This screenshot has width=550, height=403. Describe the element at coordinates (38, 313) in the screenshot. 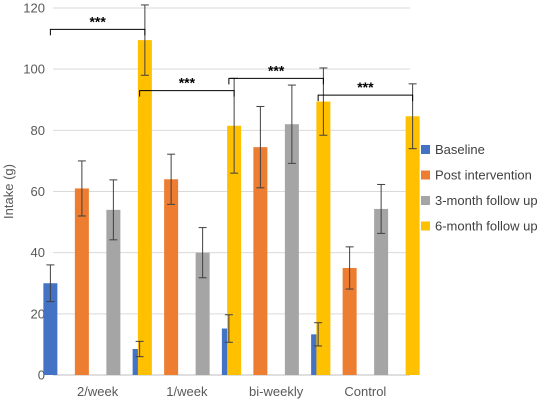

I see `y-tick-label: 20` at that location.